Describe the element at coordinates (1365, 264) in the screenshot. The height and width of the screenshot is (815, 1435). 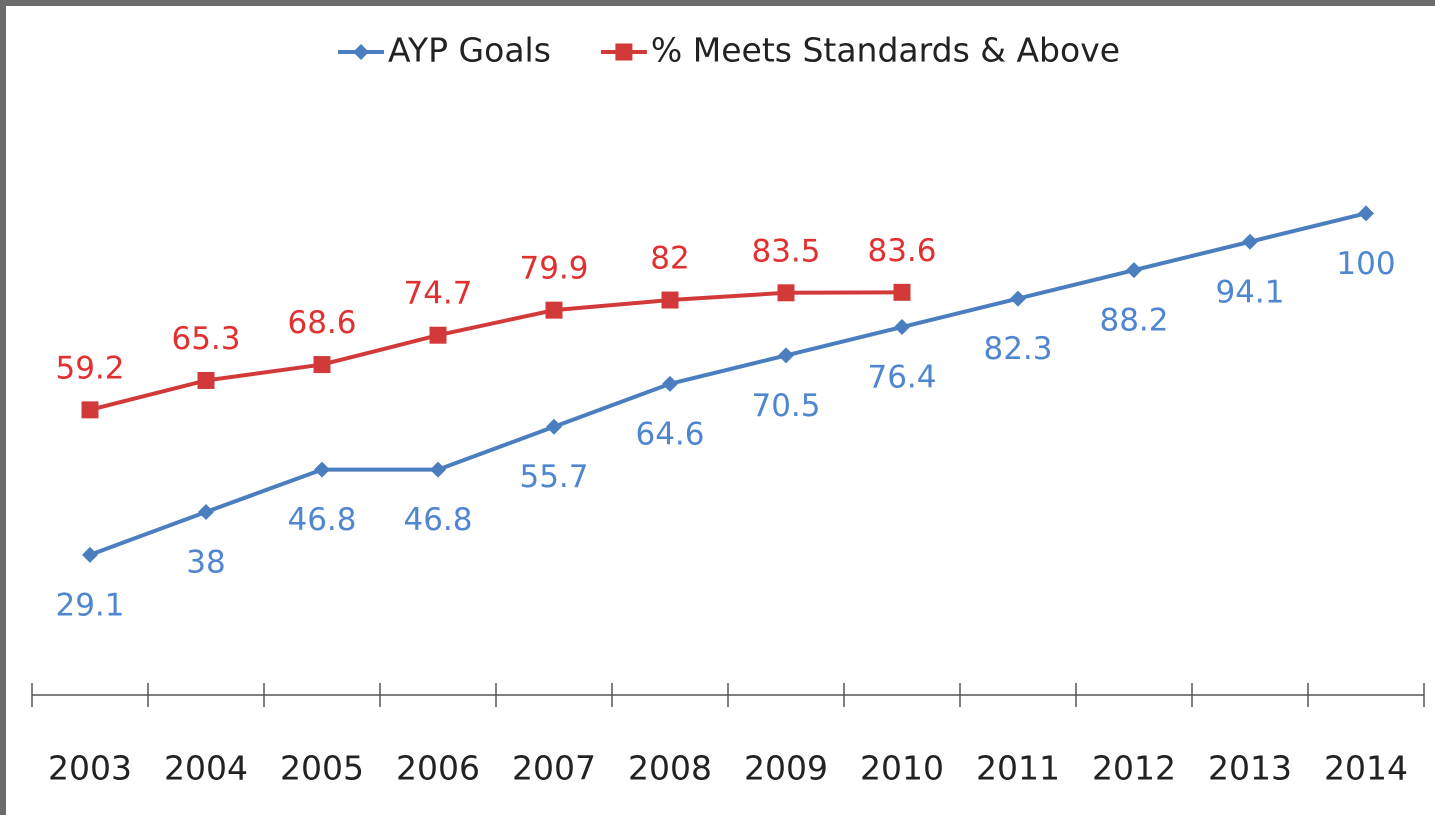
I see `data-label: 100` at that location.